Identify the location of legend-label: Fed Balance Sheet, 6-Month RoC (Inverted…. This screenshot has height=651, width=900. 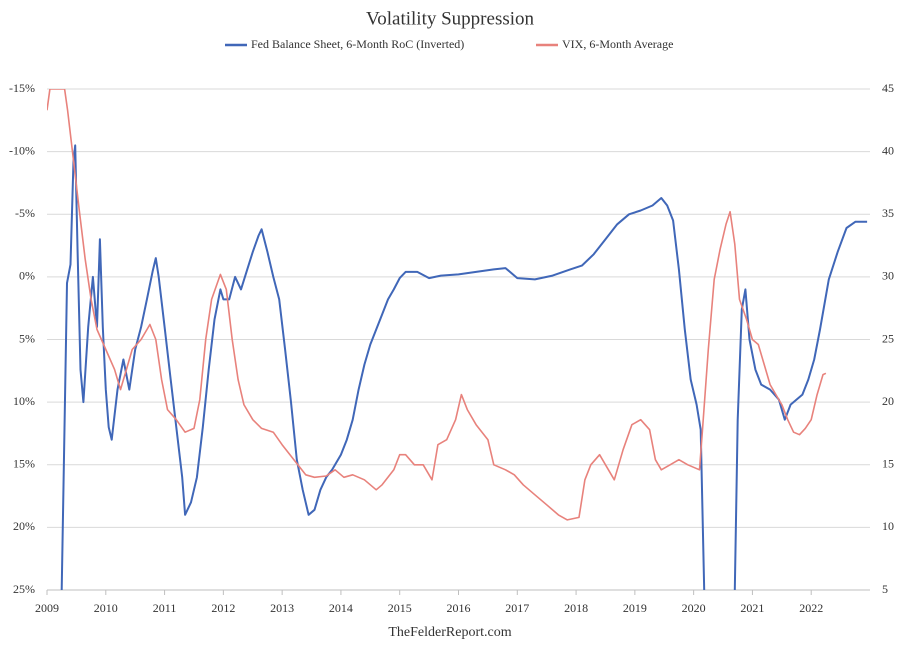
(357, 44).